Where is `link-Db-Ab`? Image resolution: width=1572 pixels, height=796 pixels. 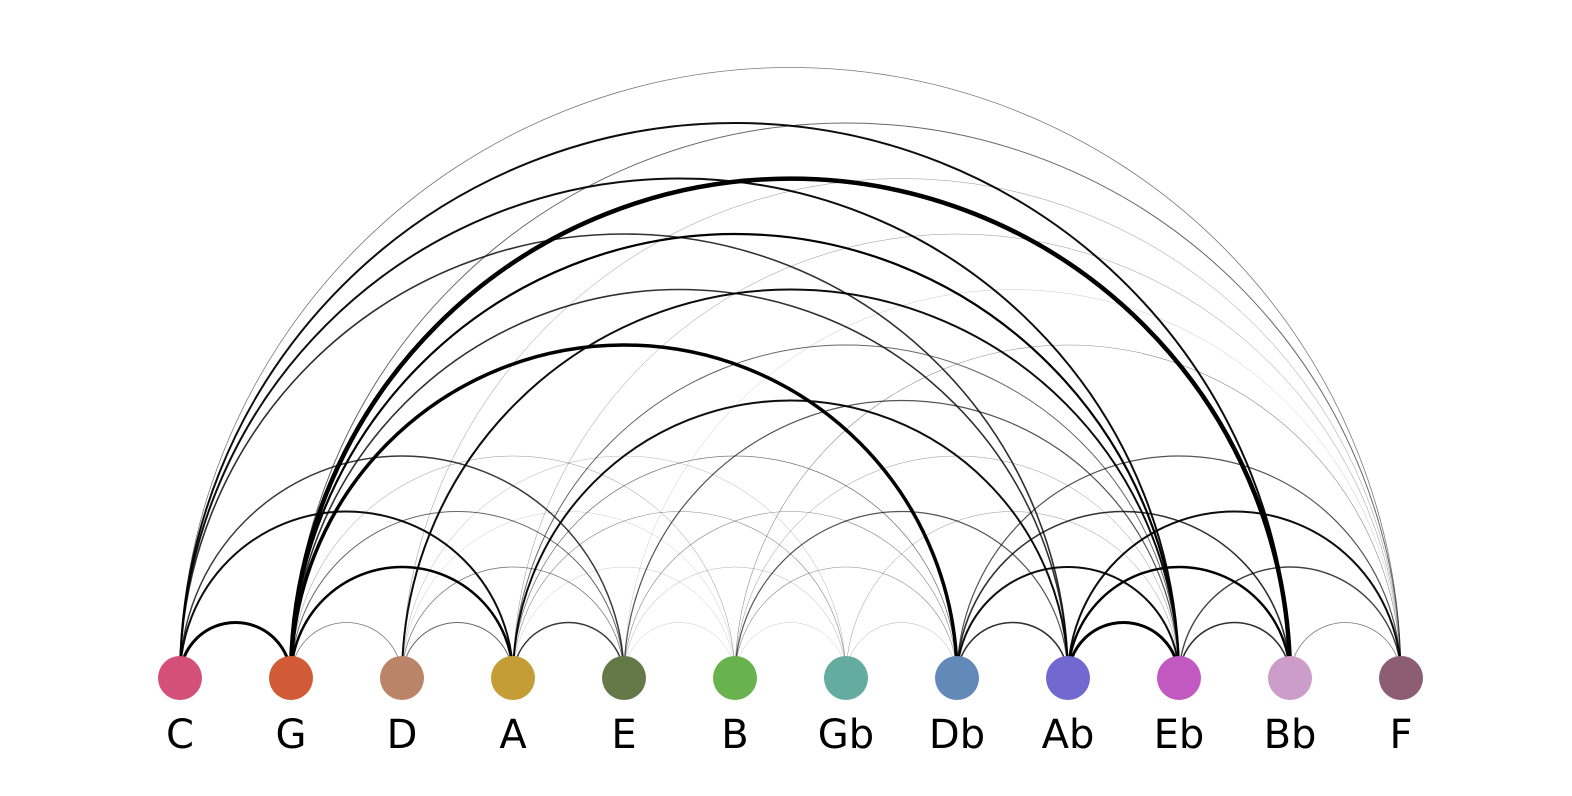
link-Db-Ab is located at coordinates (1012, 650).